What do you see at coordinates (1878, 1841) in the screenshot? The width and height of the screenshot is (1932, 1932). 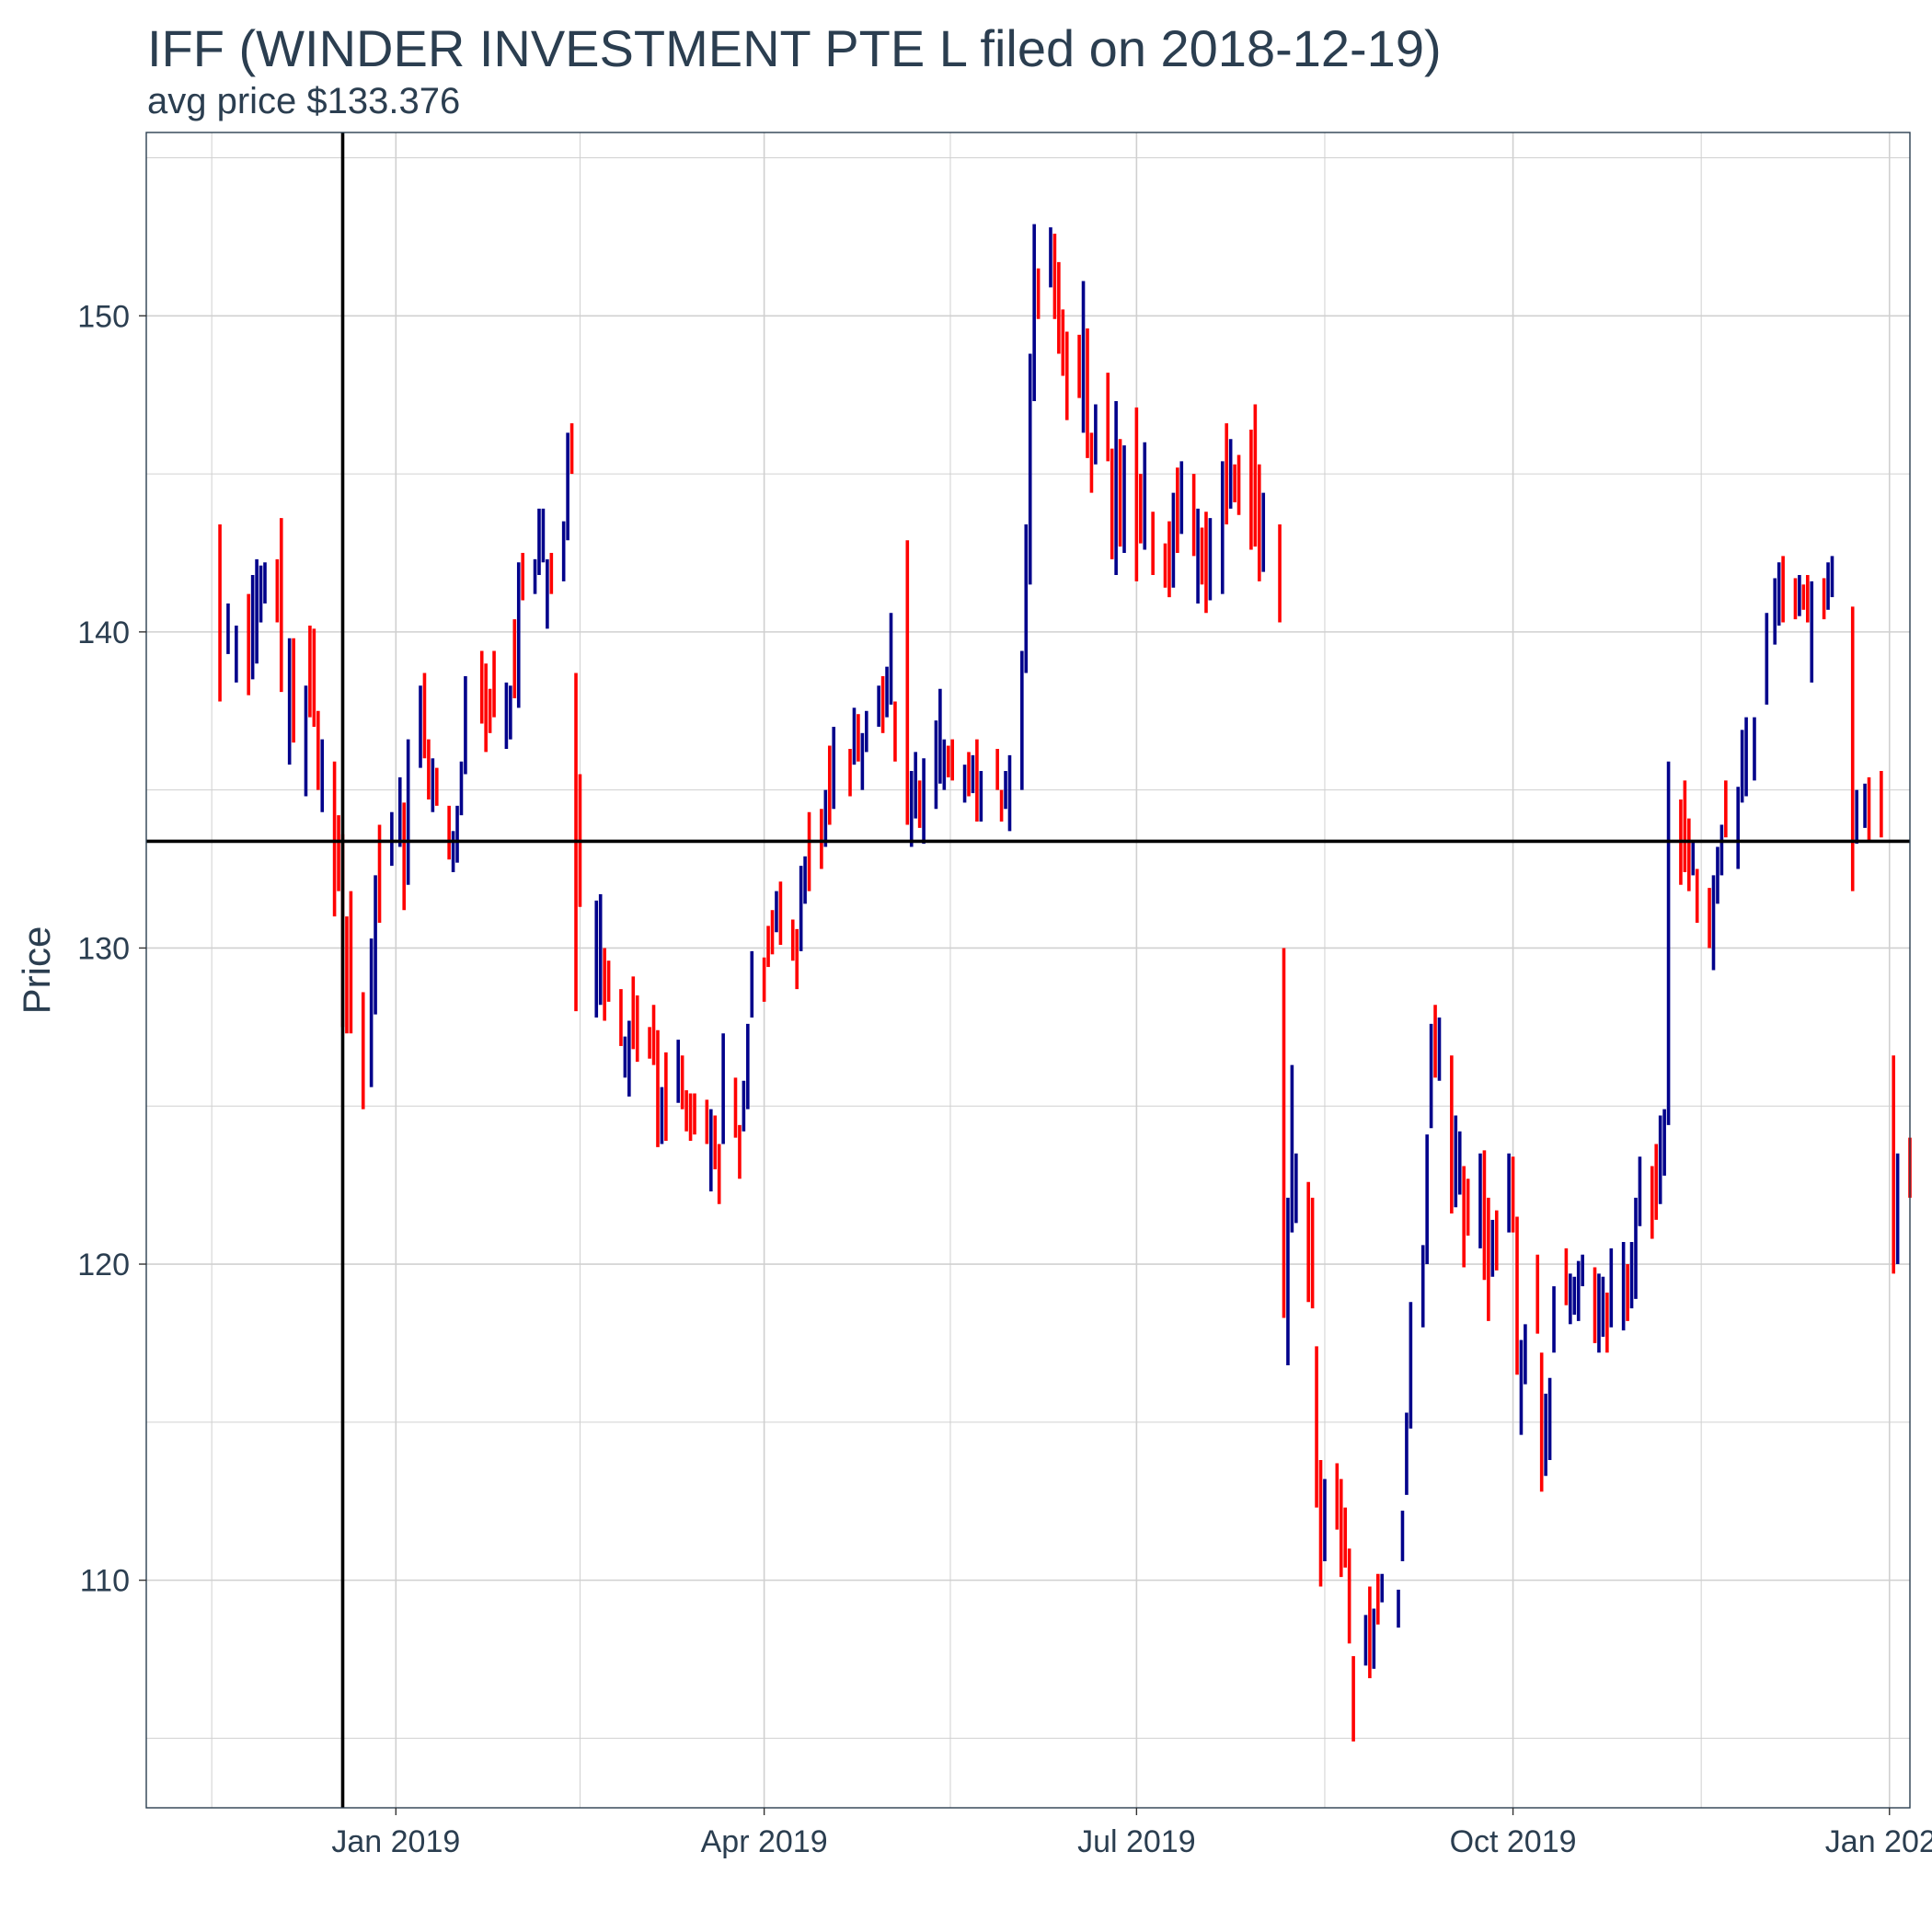 I see `x-tick-label: Jan 2020` at bounding box center [1878, 1841].